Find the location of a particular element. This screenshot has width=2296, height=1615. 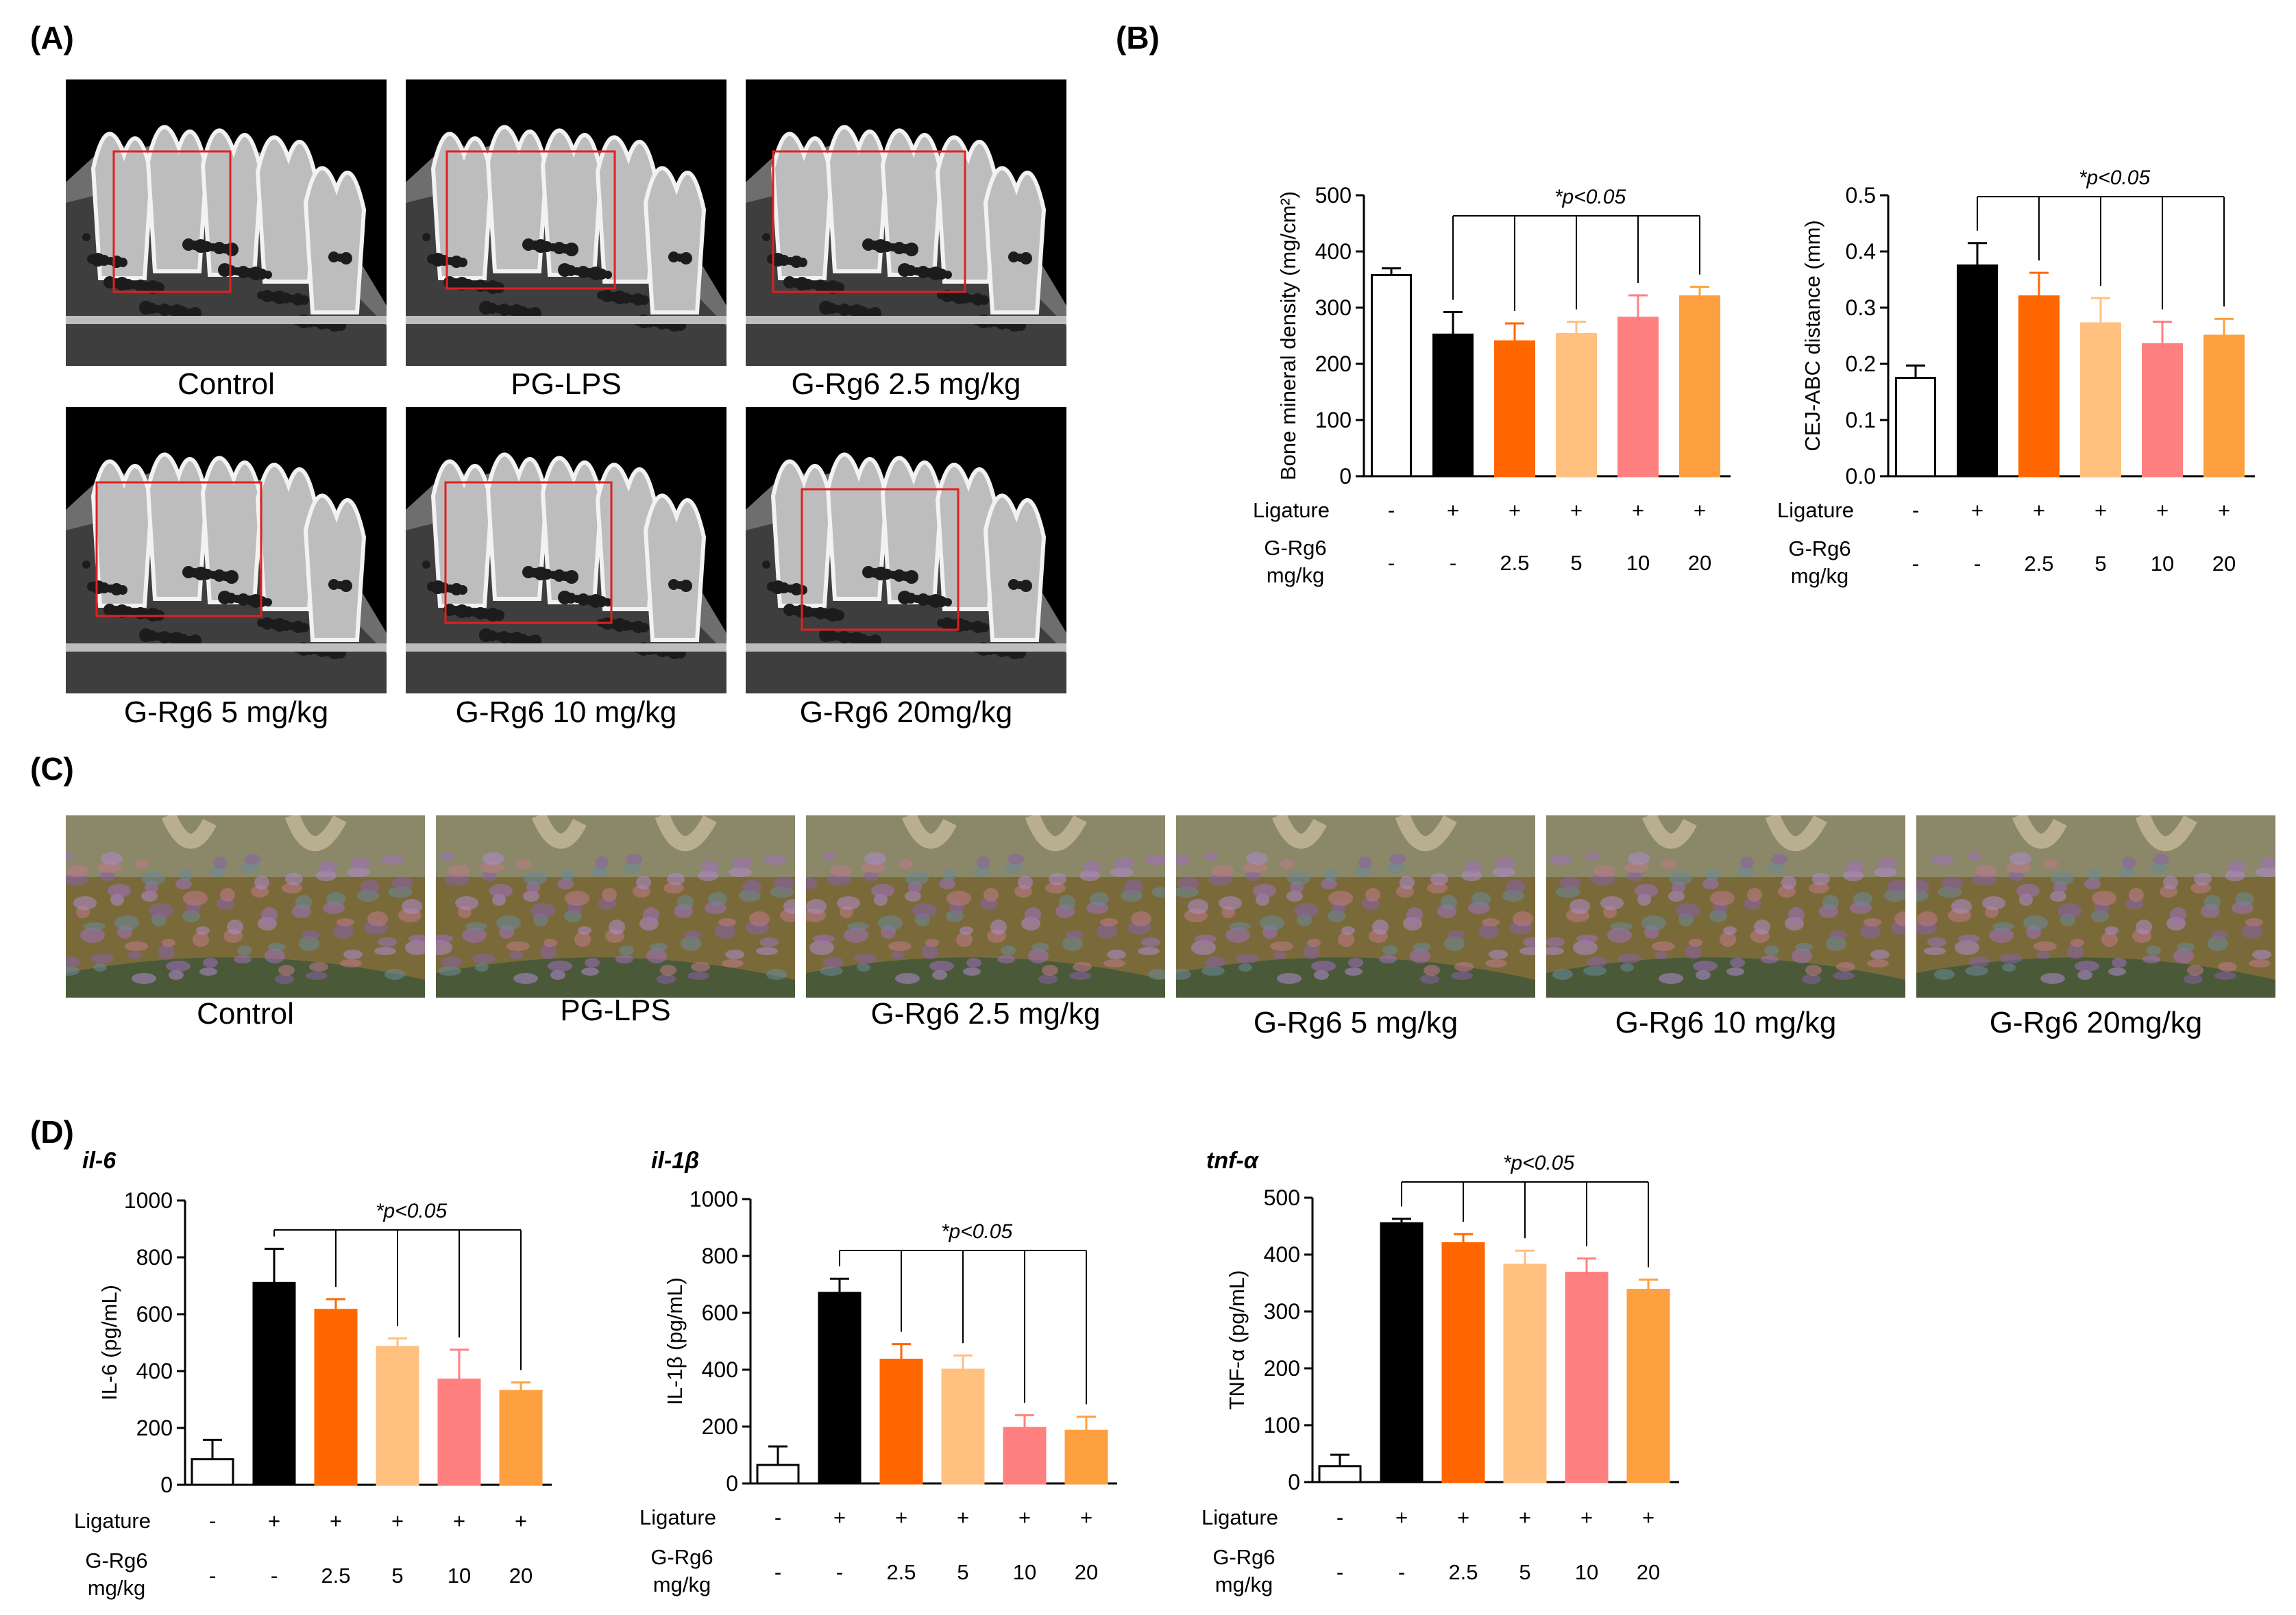

panel-label-a: (A) is located at coordinates (52, 38).